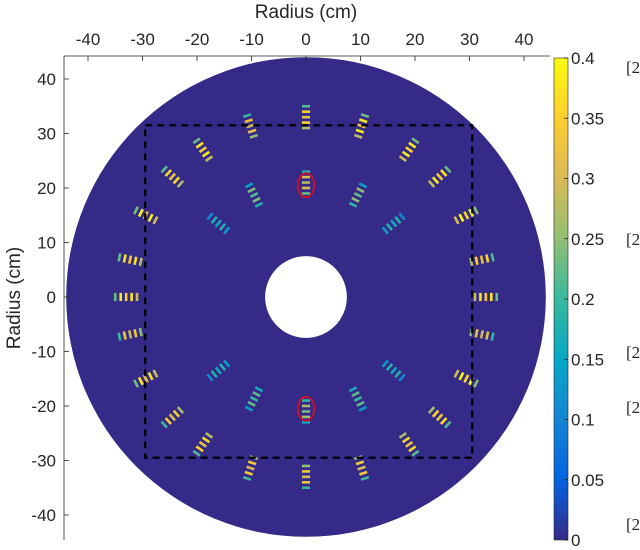 The height and width of the screenshot is (550, 640). What do you see at coordinates (587, 239) in the screenshot?
I see `colorbar-tick-label: 0.25` at bounding box center [587, 239].